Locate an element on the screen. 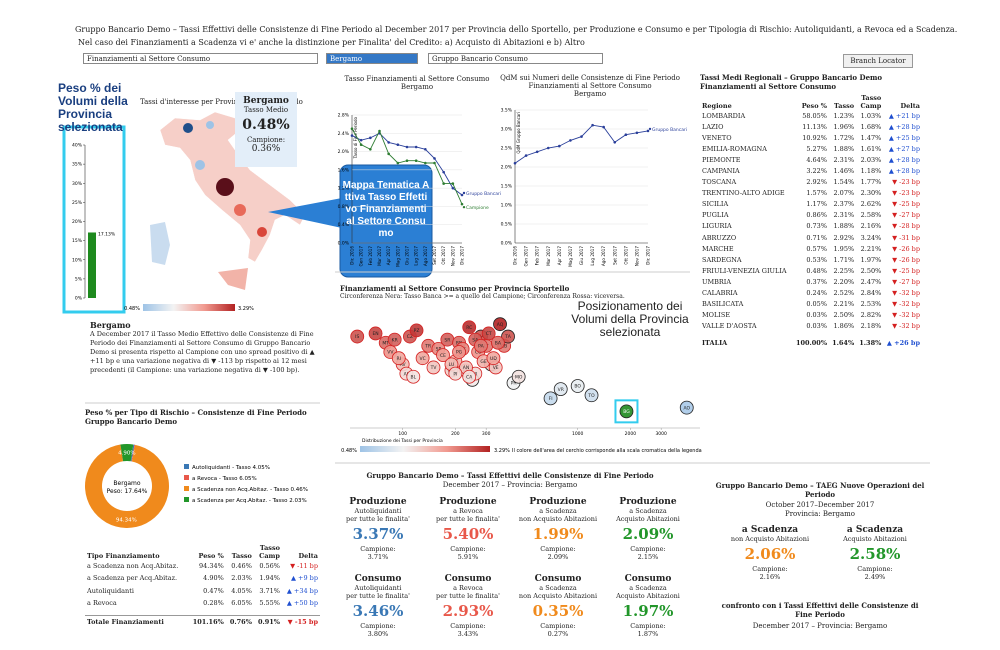 Image resolution: width=1000 pixels, height=650 pixels. y-tick-label: 35% is located at coordinates (77, 165).